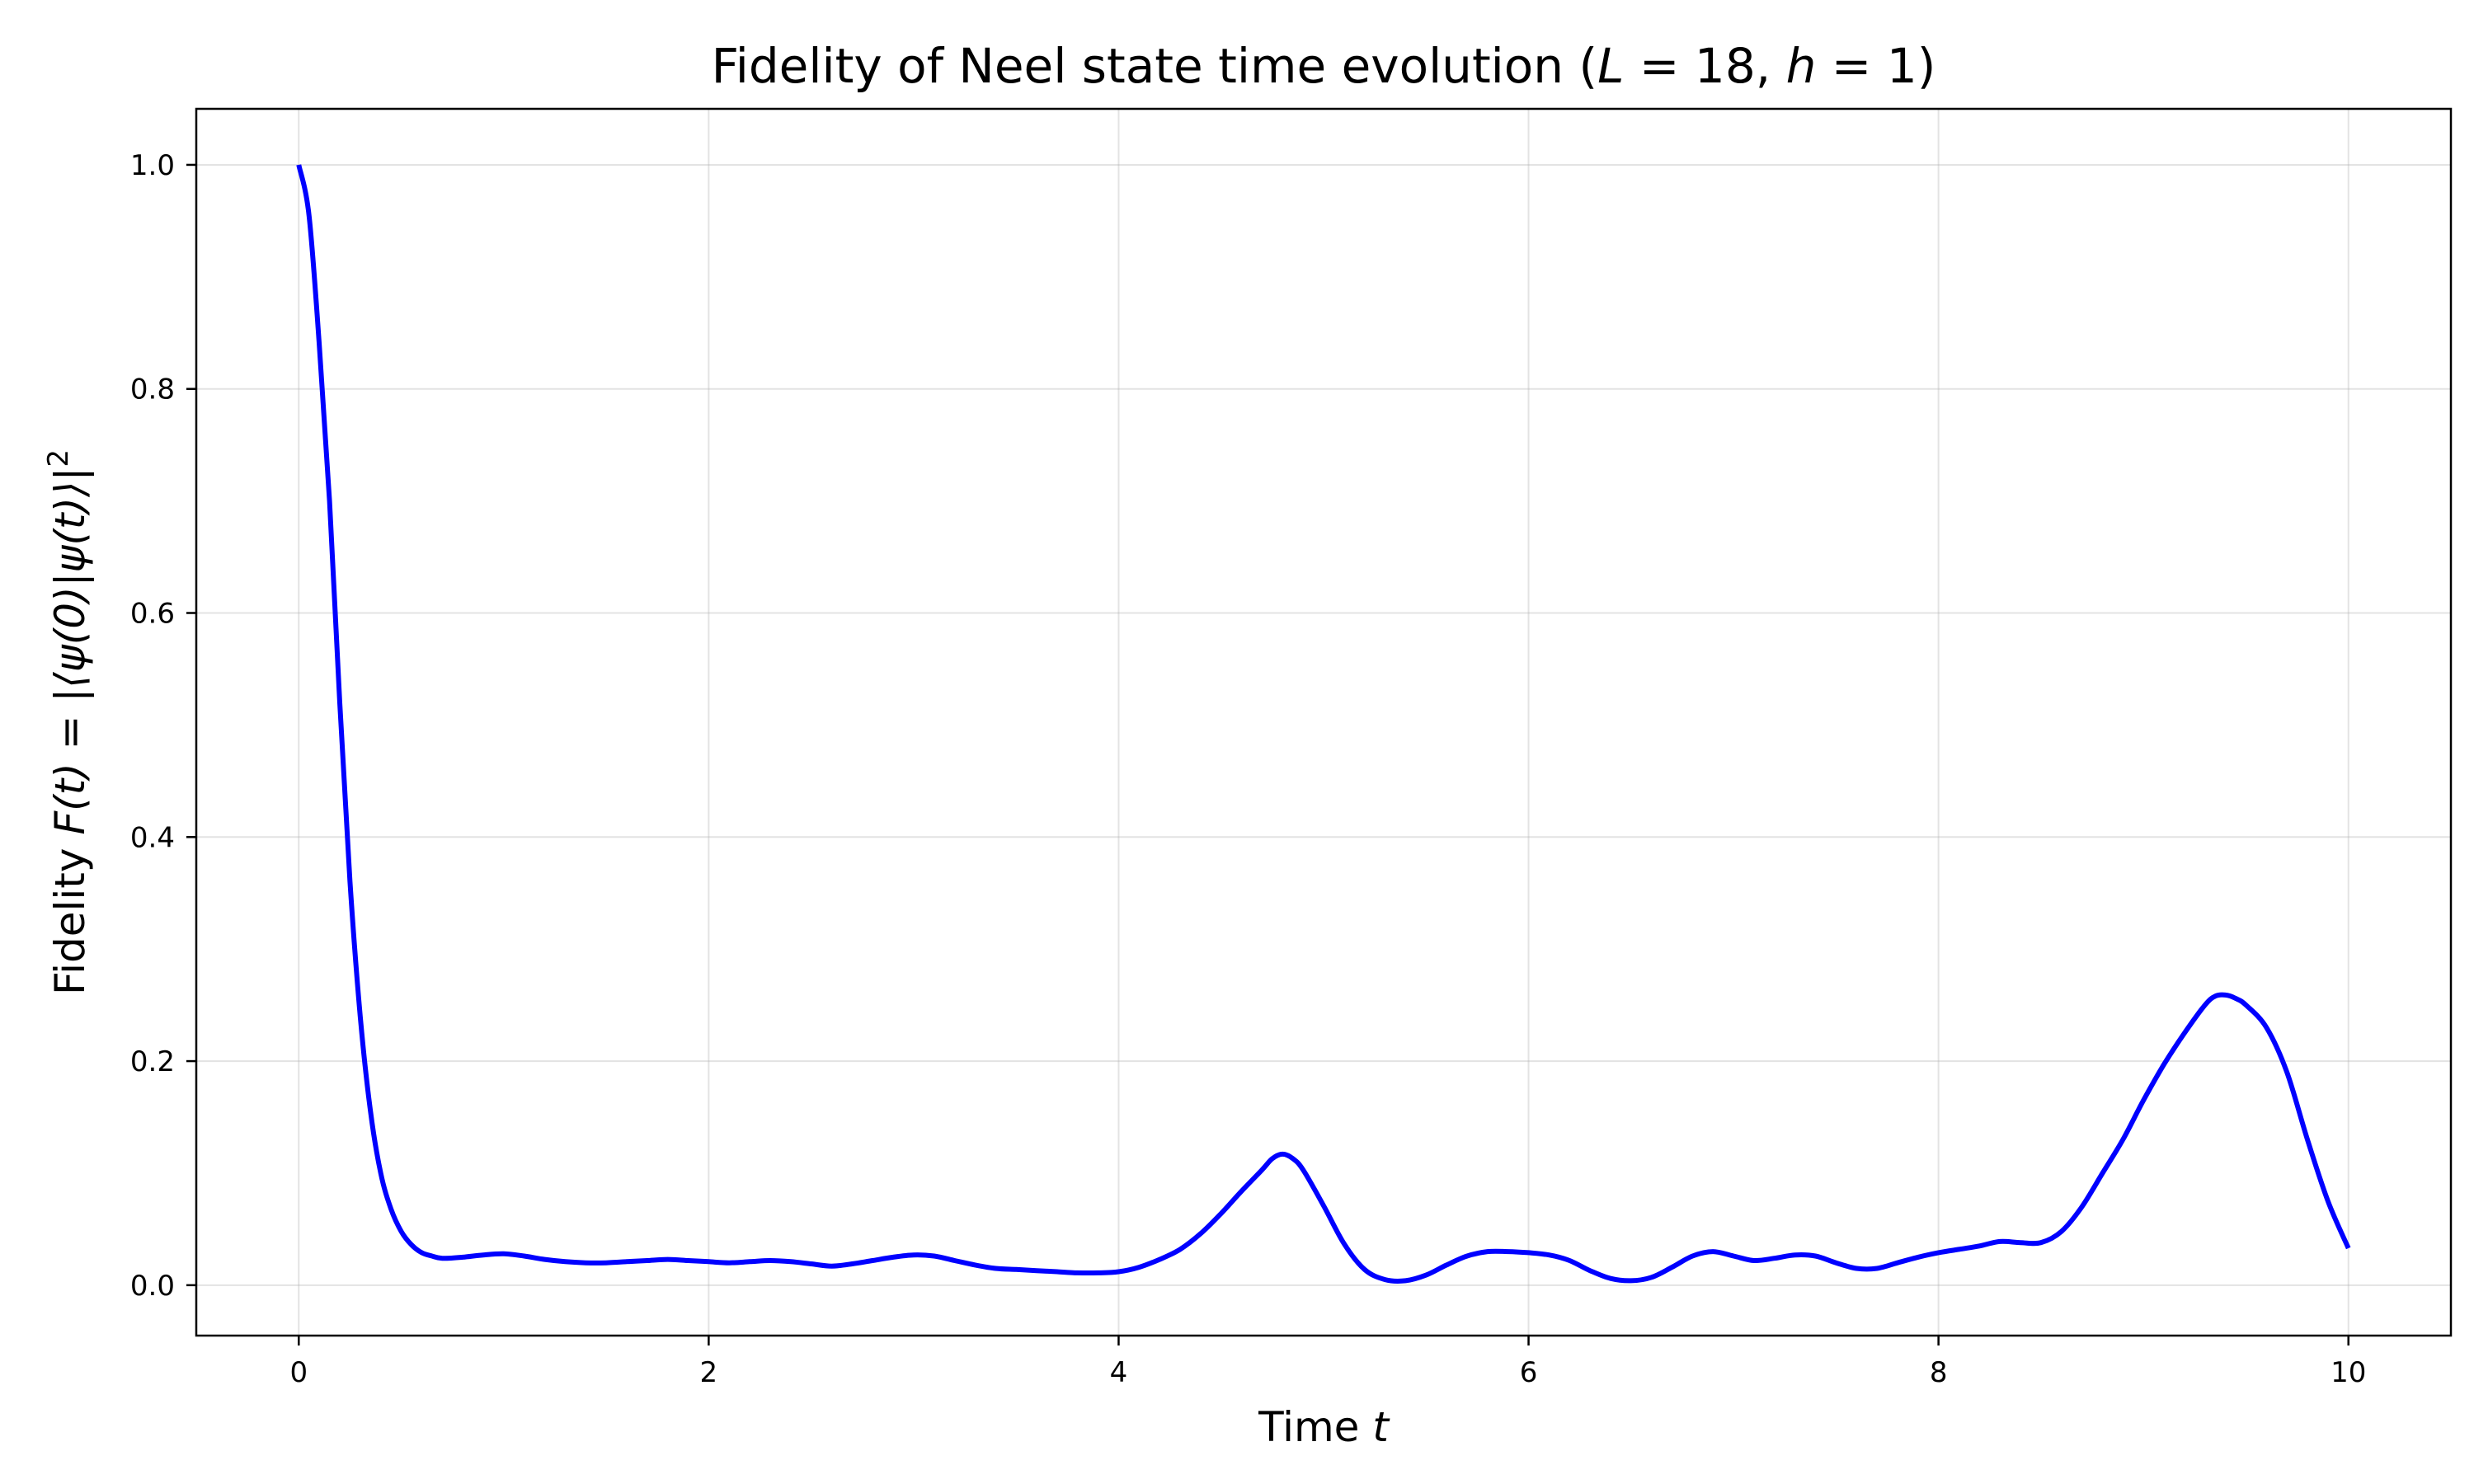 This screenshot has height=1484, width=2474. What do you see at coordinates (1315, 1427) in the screenshot?
I see `x-axis-label-text: Time` at bounding box center [1315, 1427].